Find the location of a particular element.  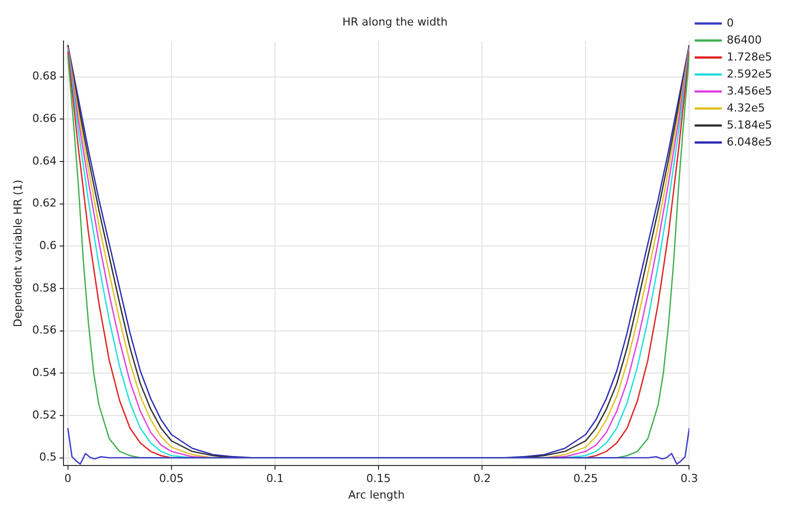

legend-label: 3.456e5 is located at coordinates (749, 91).